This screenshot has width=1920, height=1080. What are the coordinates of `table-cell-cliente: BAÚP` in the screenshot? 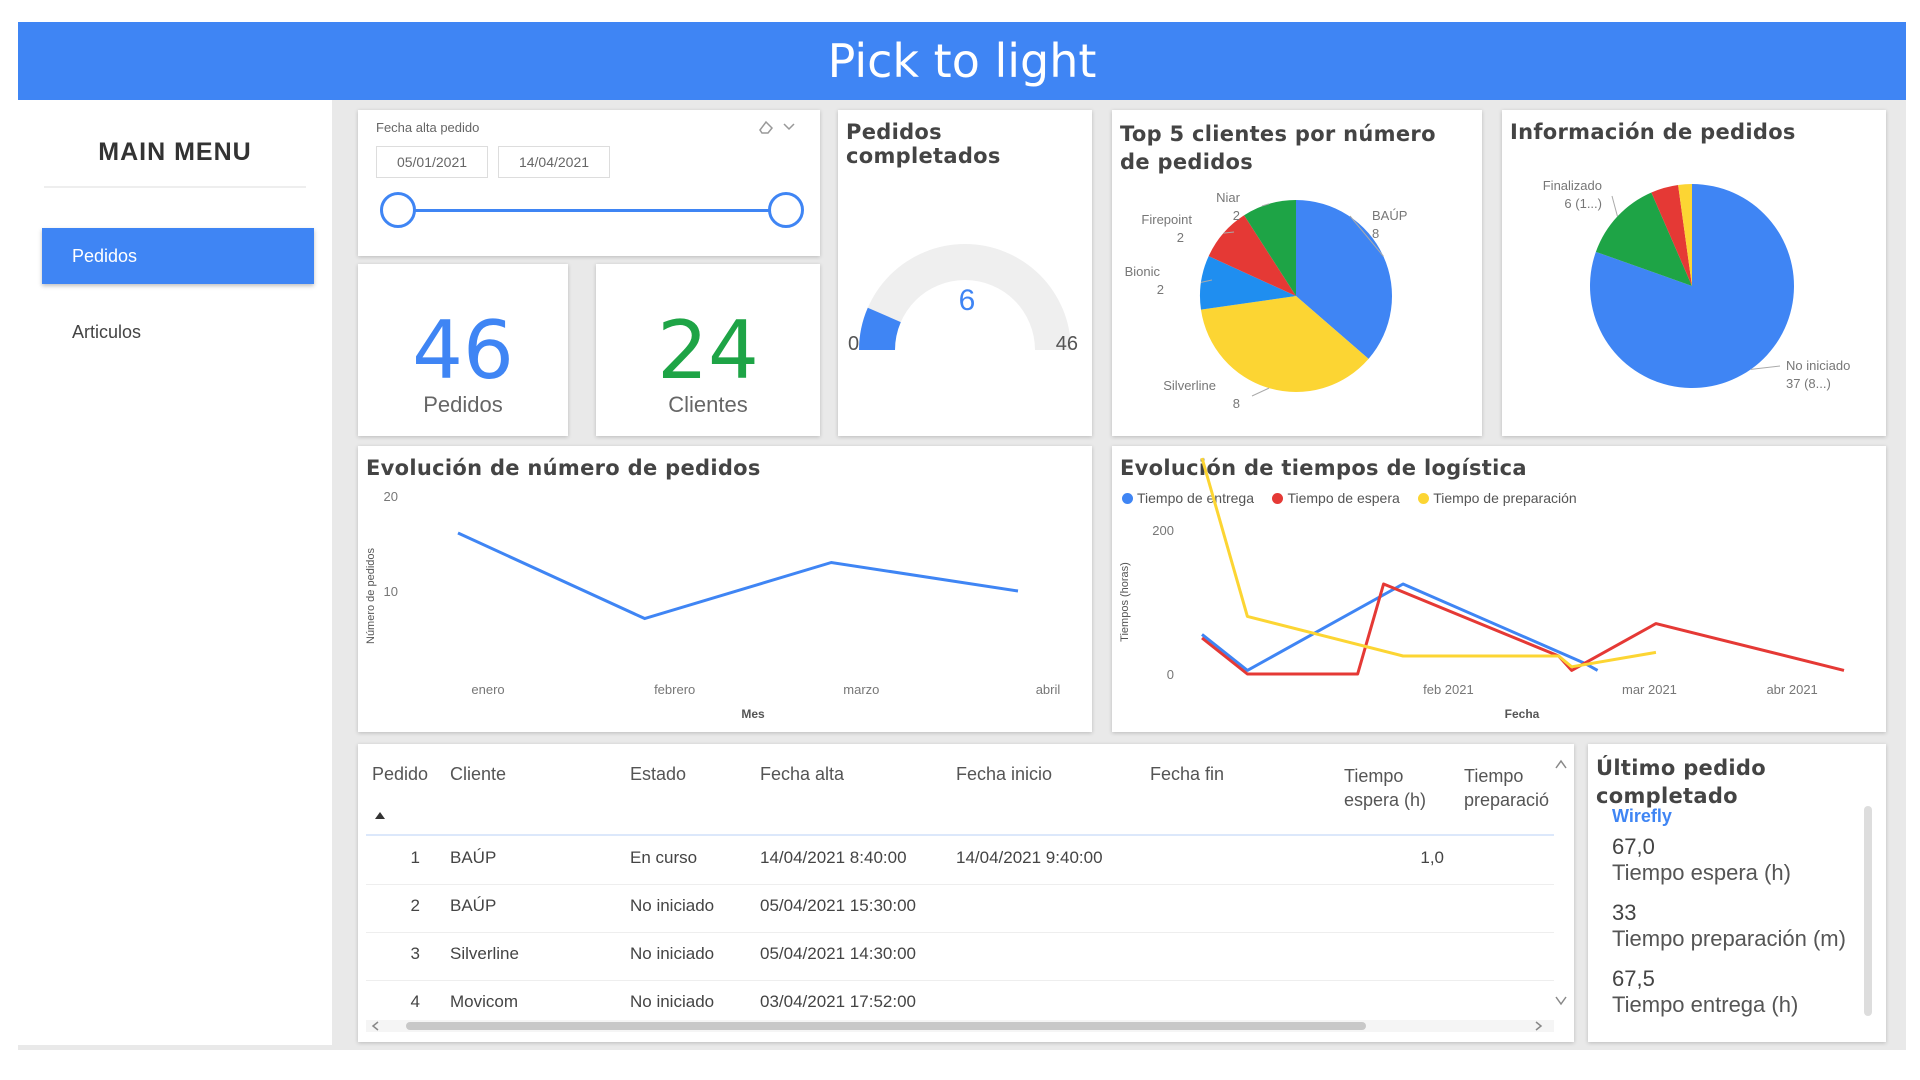 It's located at (473, 905).